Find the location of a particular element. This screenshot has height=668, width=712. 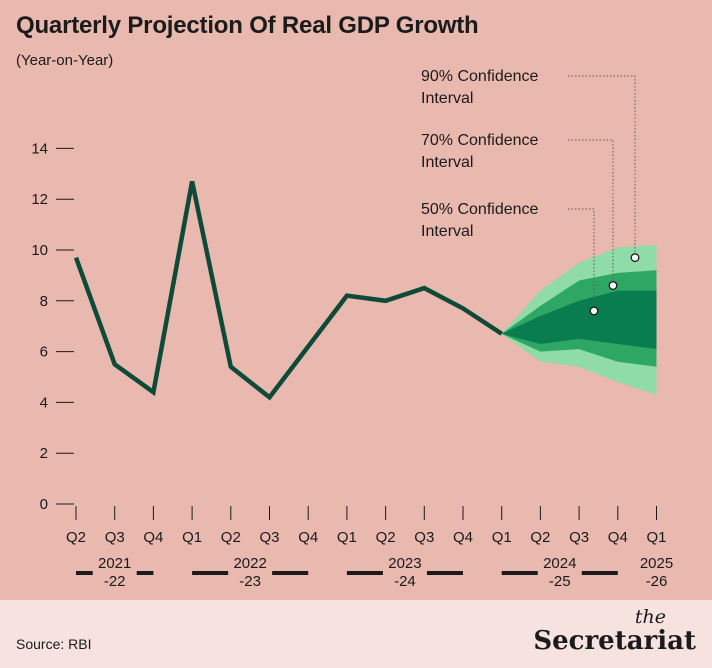

source-note: Source: RBI is located at coordinates (54, 644).